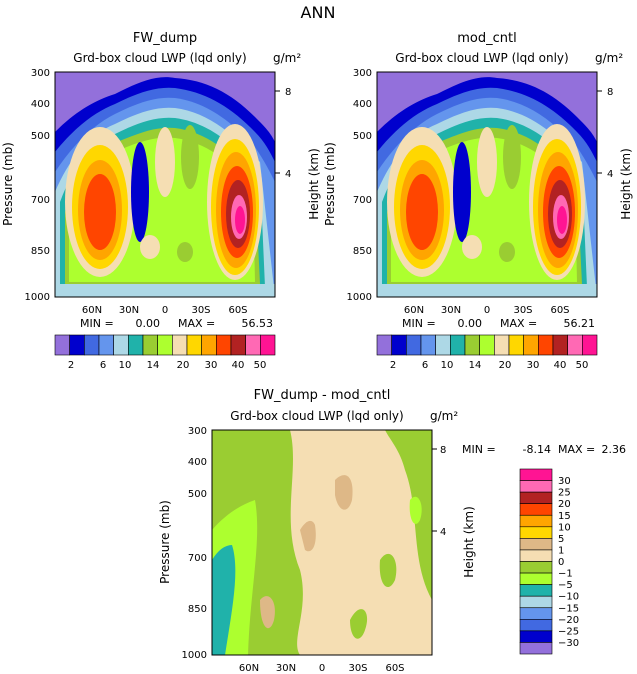 The height and width of the screenshot is (674, 637). Describe the element at coordinates (487, 310) in the screenshot. I see `x-tick-label: 0` at that location.